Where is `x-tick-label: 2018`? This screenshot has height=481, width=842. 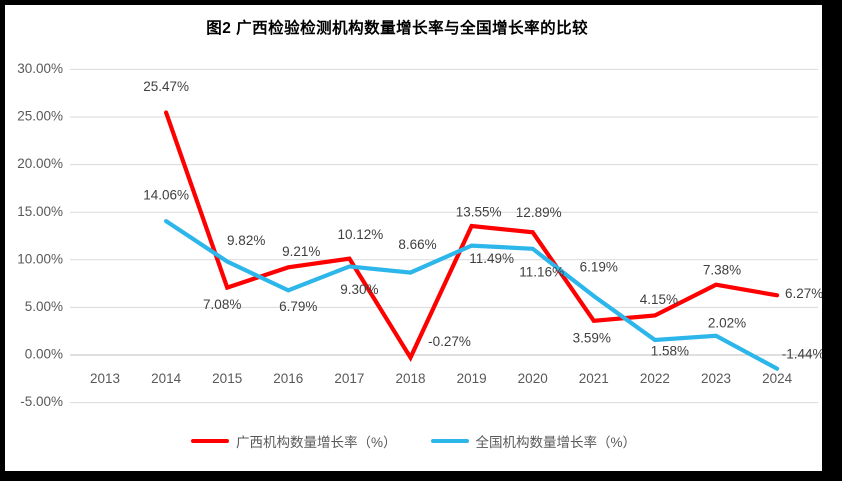 x-tick-label: 2018 is located at coordinates (410, 378).